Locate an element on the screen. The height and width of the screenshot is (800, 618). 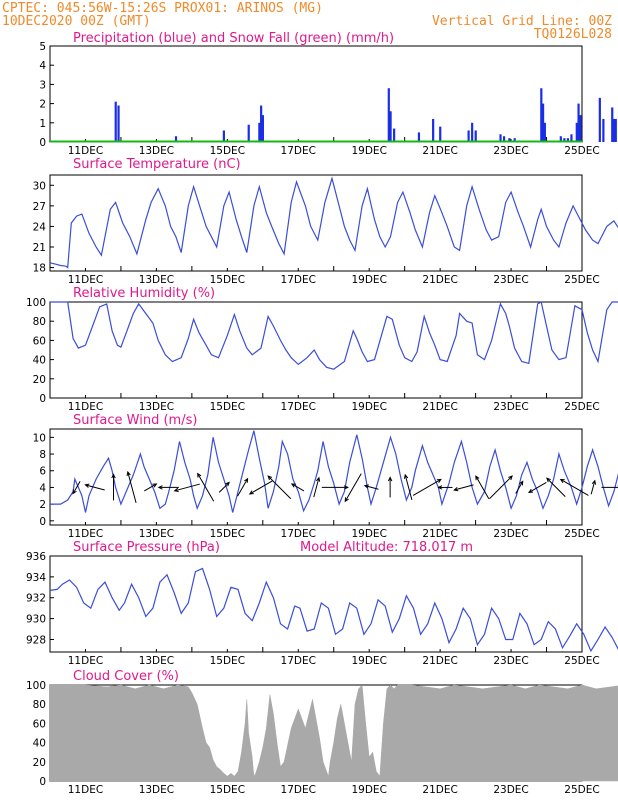
panel-title: Cloud Cover (%) is located at coordinates (126, 676).